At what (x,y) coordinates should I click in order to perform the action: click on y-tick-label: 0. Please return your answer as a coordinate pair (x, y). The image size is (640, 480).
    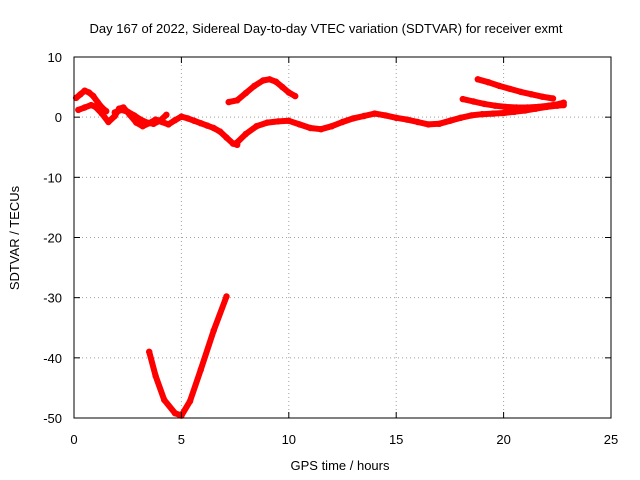
    Looking at the image, I should click on (58, 117).